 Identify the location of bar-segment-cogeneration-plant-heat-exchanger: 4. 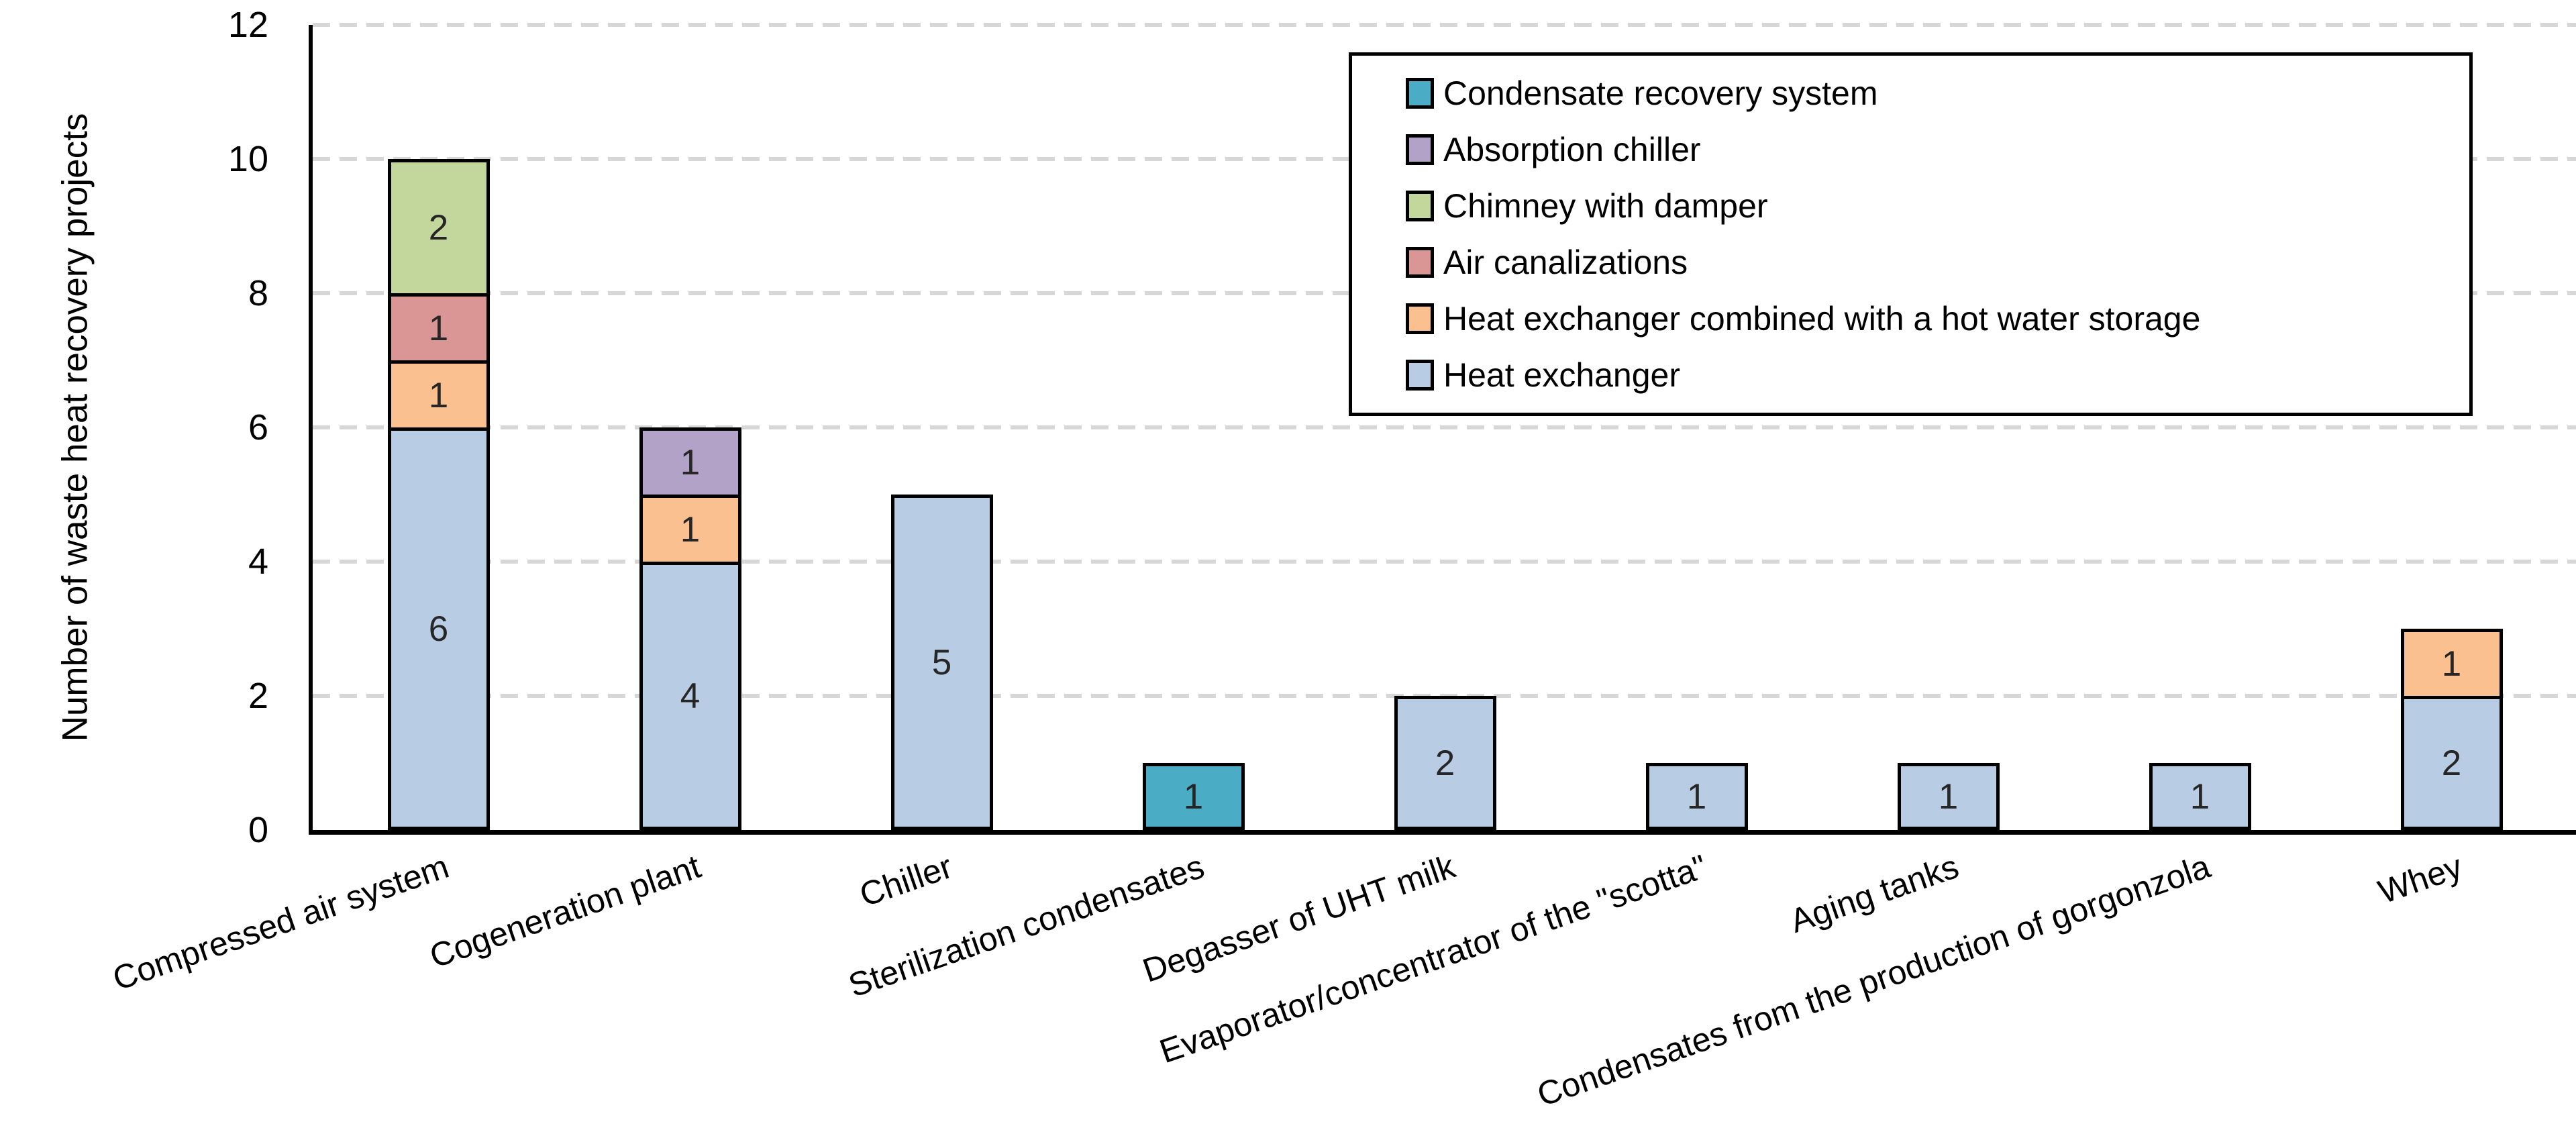
(690, 696).